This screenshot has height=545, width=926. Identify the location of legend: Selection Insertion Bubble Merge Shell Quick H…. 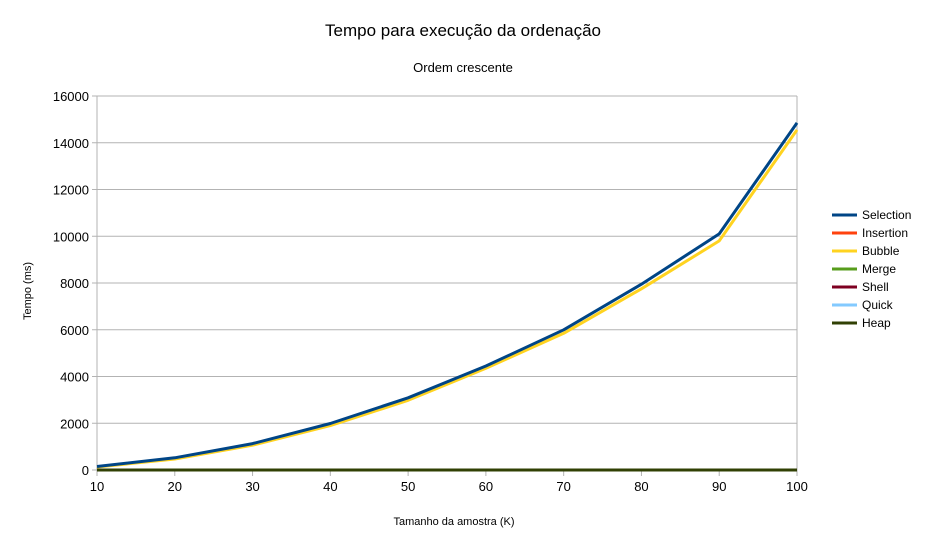
(871, 269).